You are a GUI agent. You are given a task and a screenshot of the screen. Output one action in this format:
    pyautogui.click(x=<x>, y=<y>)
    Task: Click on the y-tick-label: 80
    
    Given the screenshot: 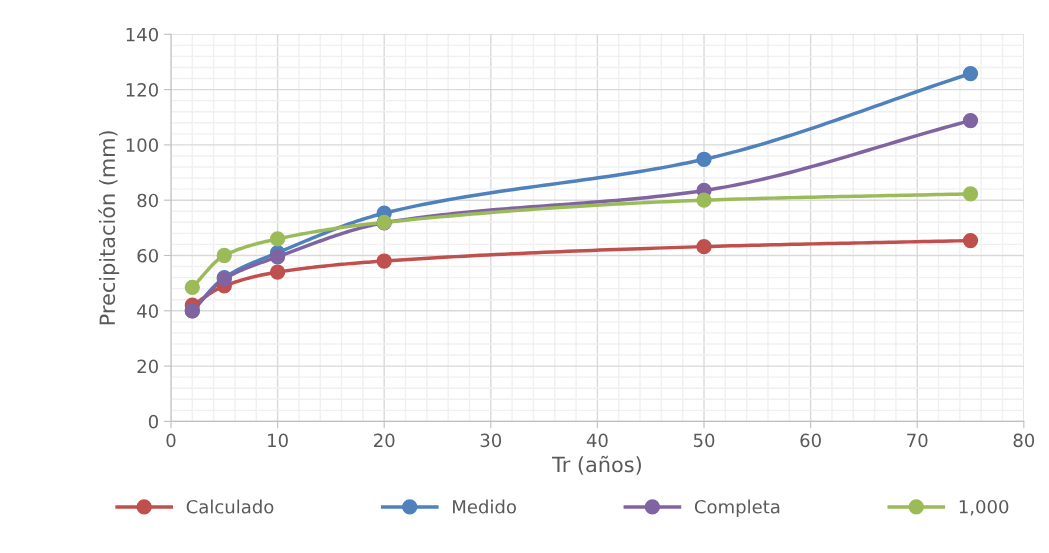 What is the action you would take?
    pyautogui.click(x=147, y=200)
    